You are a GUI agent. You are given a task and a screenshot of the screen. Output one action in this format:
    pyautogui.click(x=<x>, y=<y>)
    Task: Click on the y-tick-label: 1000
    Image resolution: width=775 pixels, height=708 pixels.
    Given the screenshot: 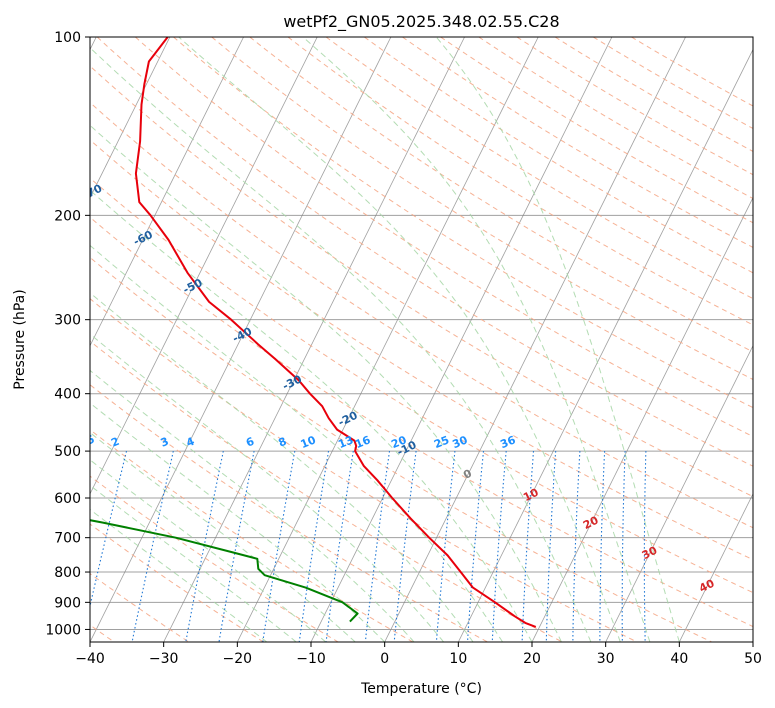 What is the action you would take?
    pyautogui.click(x=63, y=630)
    